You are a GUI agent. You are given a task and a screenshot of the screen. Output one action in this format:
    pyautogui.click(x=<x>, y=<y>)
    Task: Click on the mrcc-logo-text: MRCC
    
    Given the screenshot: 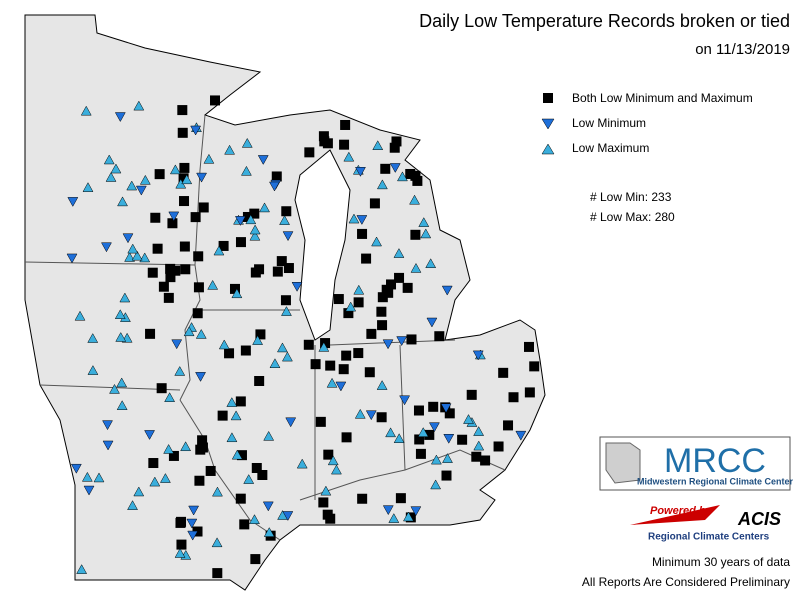 What is the action you would take?
    pyautogui.click(x=715, y=461)
    